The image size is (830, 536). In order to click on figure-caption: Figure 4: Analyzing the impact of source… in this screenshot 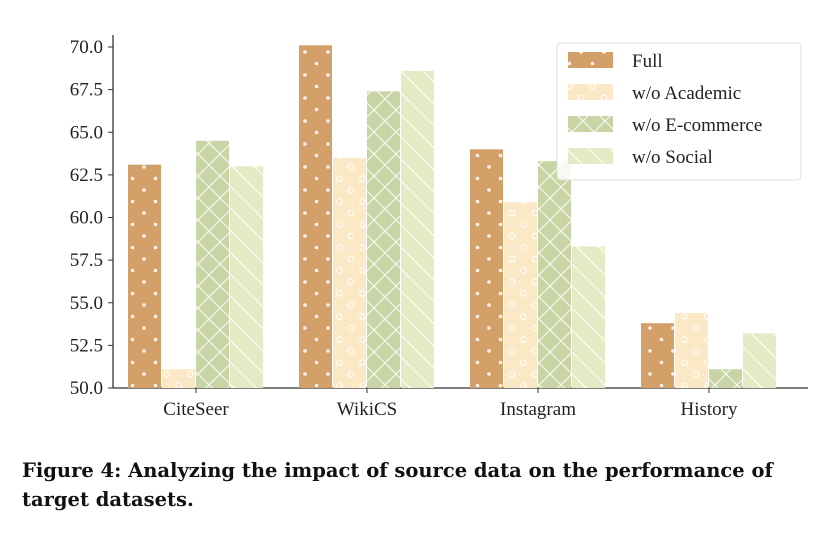, I will do `click(397, 485)`.